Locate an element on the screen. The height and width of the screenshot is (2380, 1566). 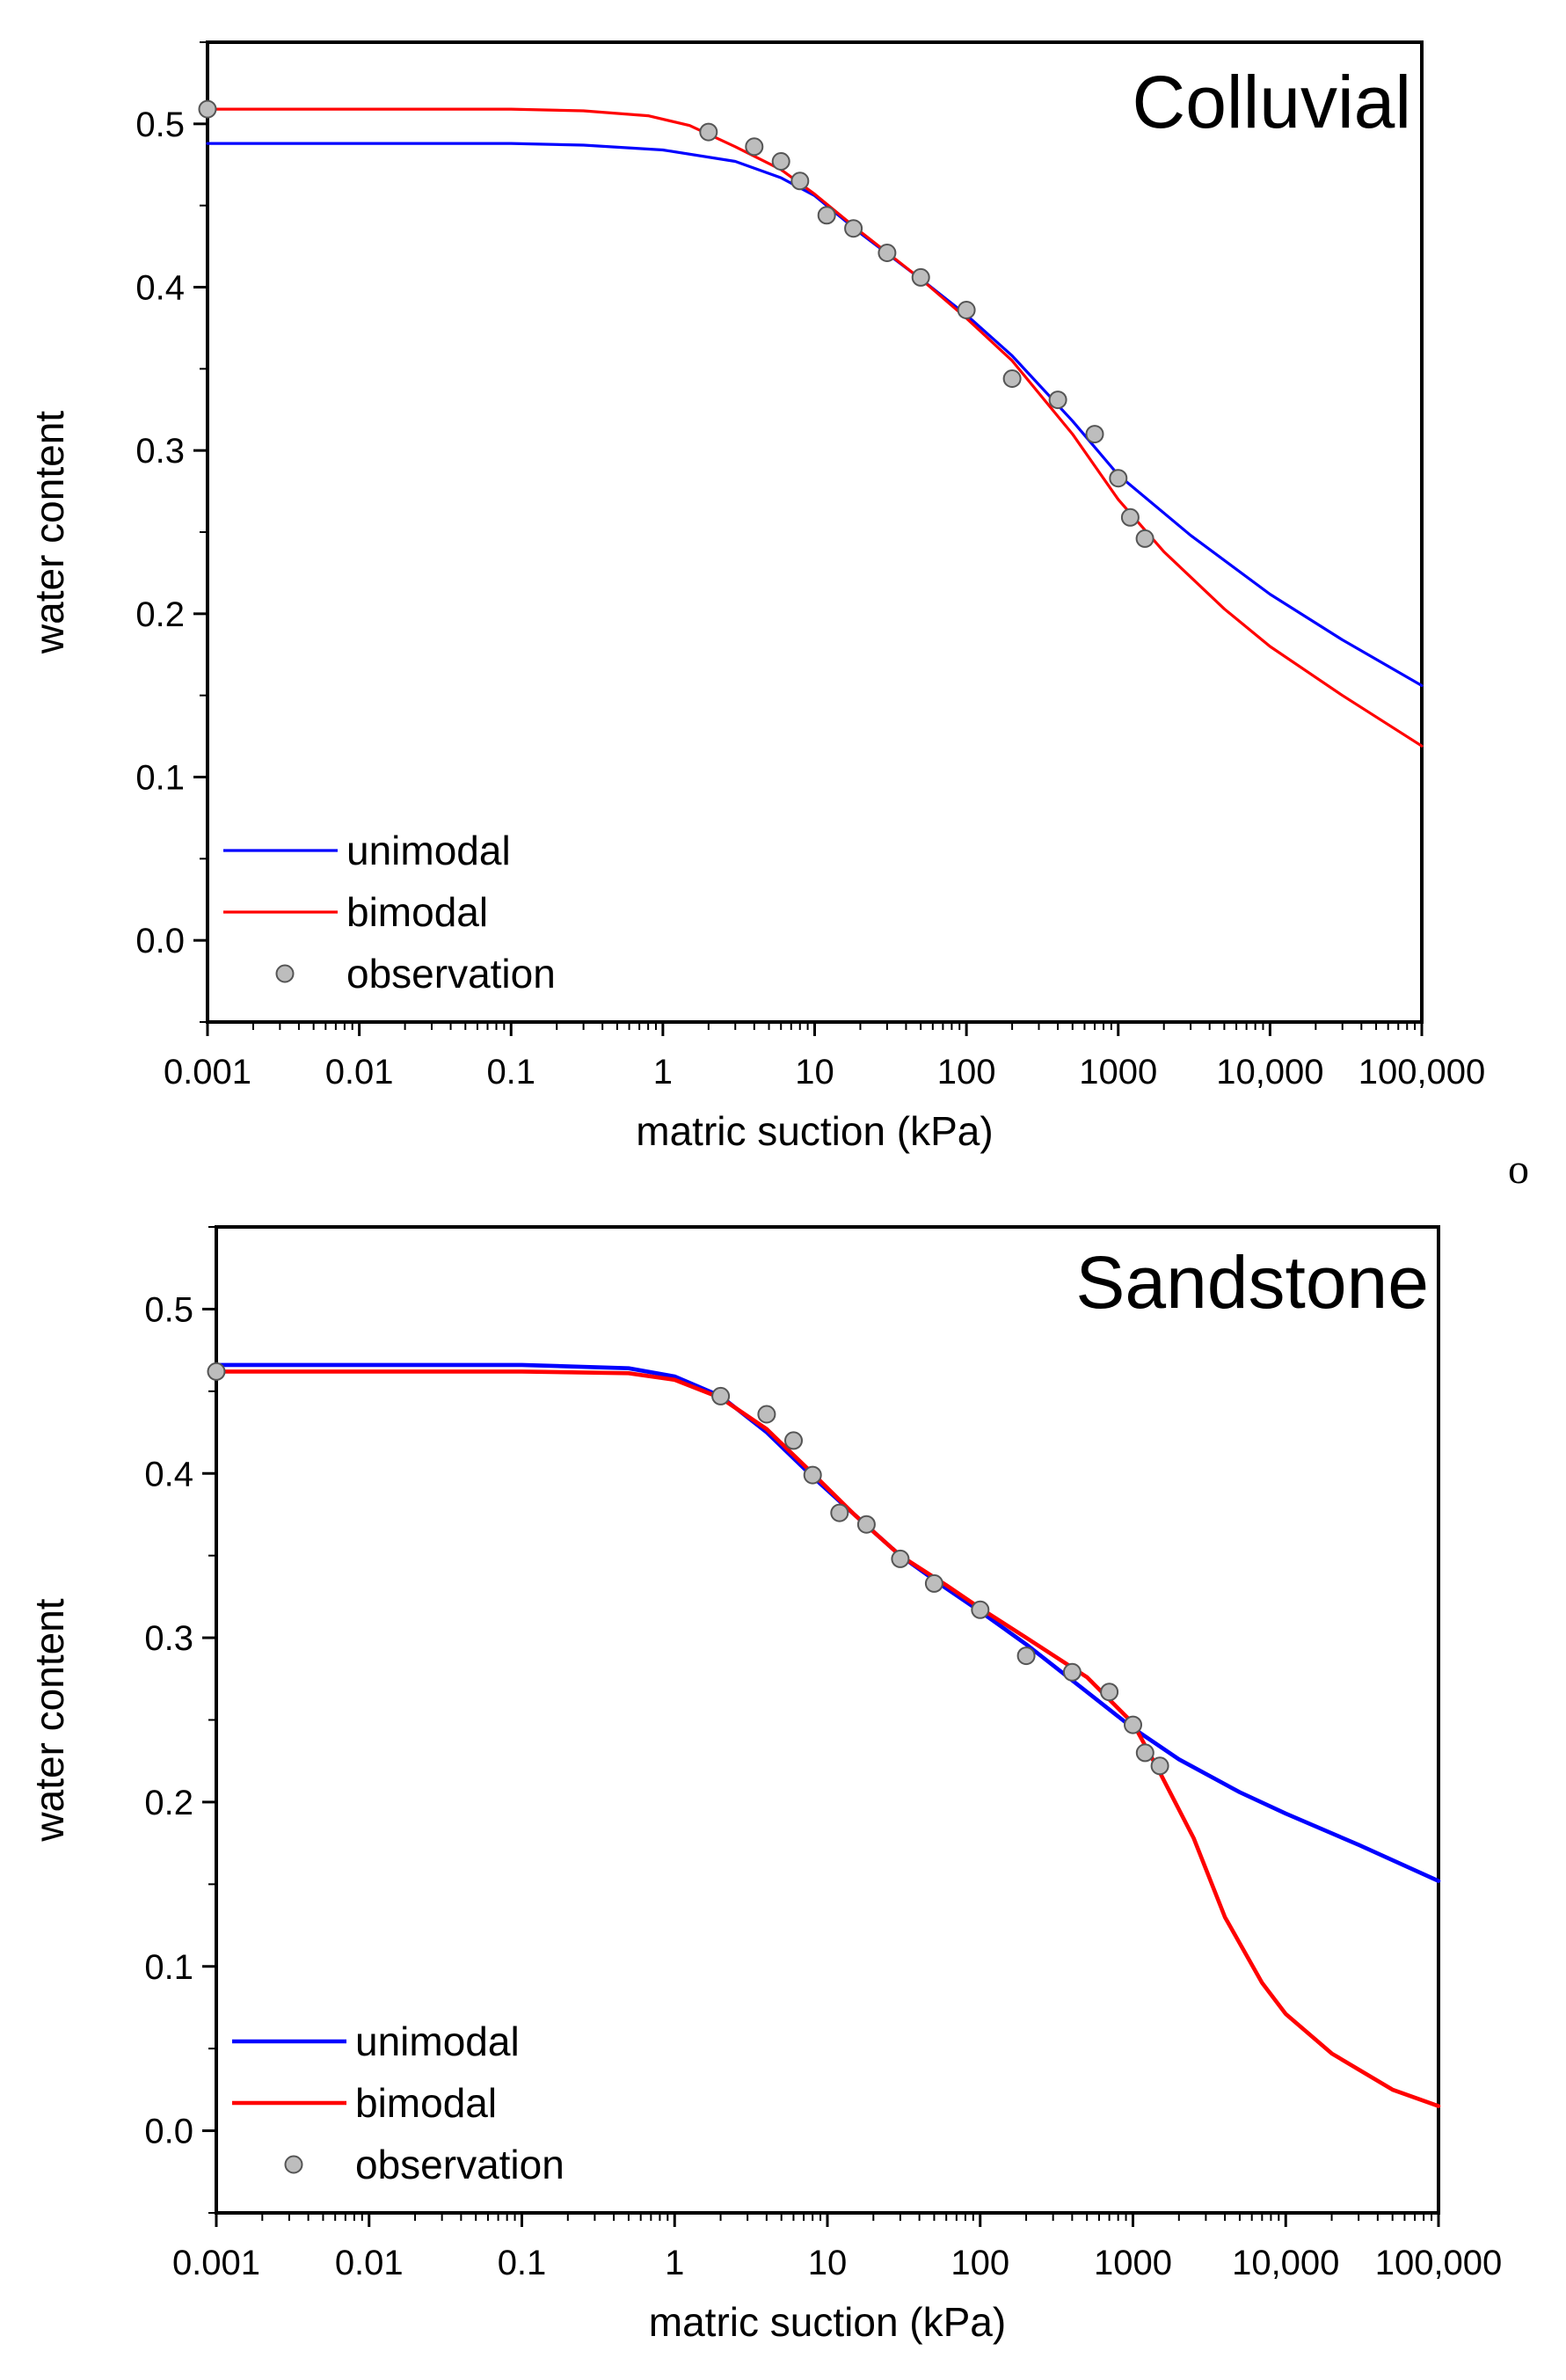
chart-title: Colluvial is located at coordinates (1272, 102).